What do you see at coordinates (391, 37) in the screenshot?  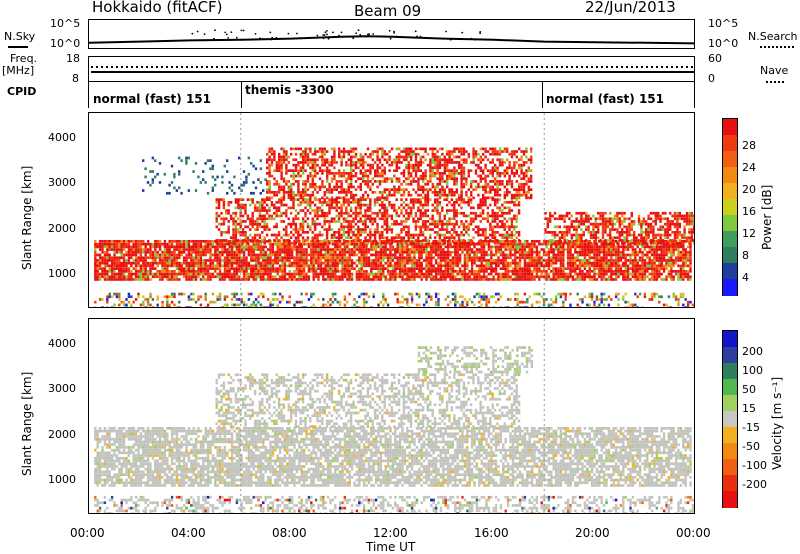 I see `nsky-plot` at bounding box center [391, 37].